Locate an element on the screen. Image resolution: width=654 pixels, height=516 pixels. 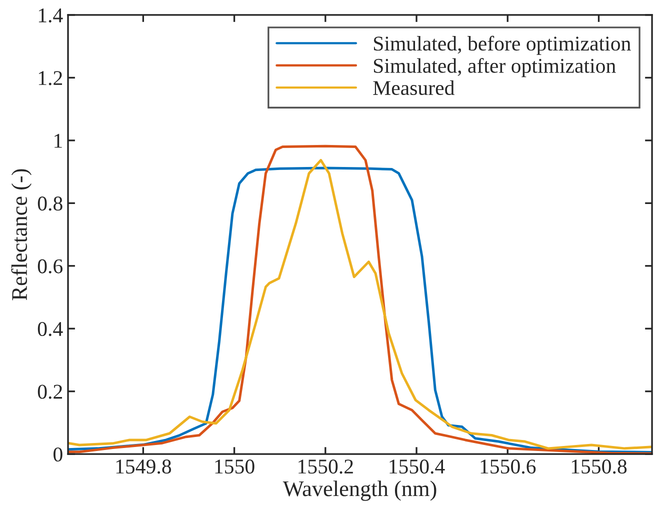
y-tick-label: 0.2 is located at coordinates (50, 391).